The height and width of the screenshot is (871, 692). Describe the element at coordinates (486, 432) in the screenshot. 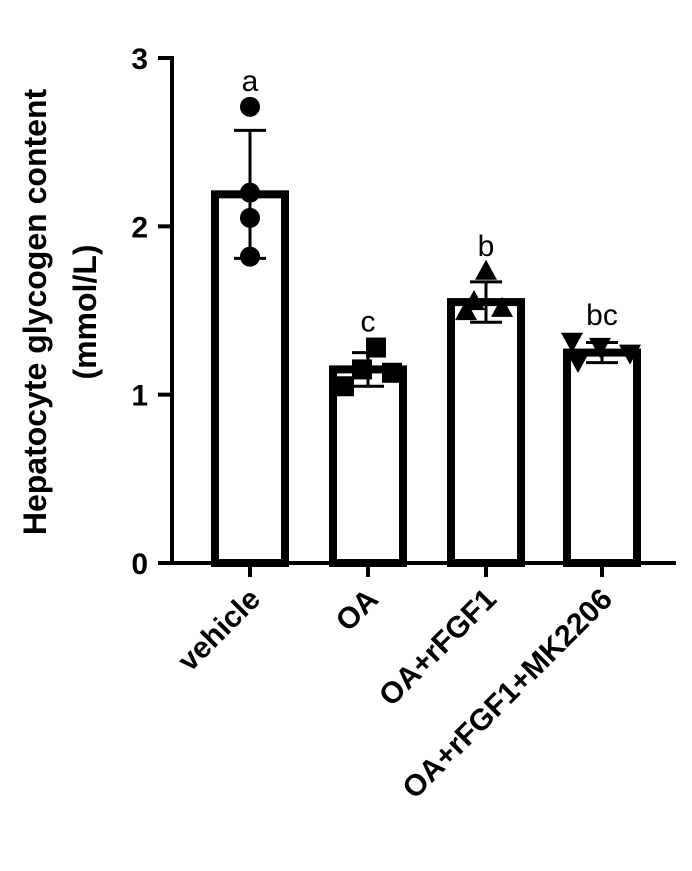

I see `bar-oa-rfgf1` at that location.